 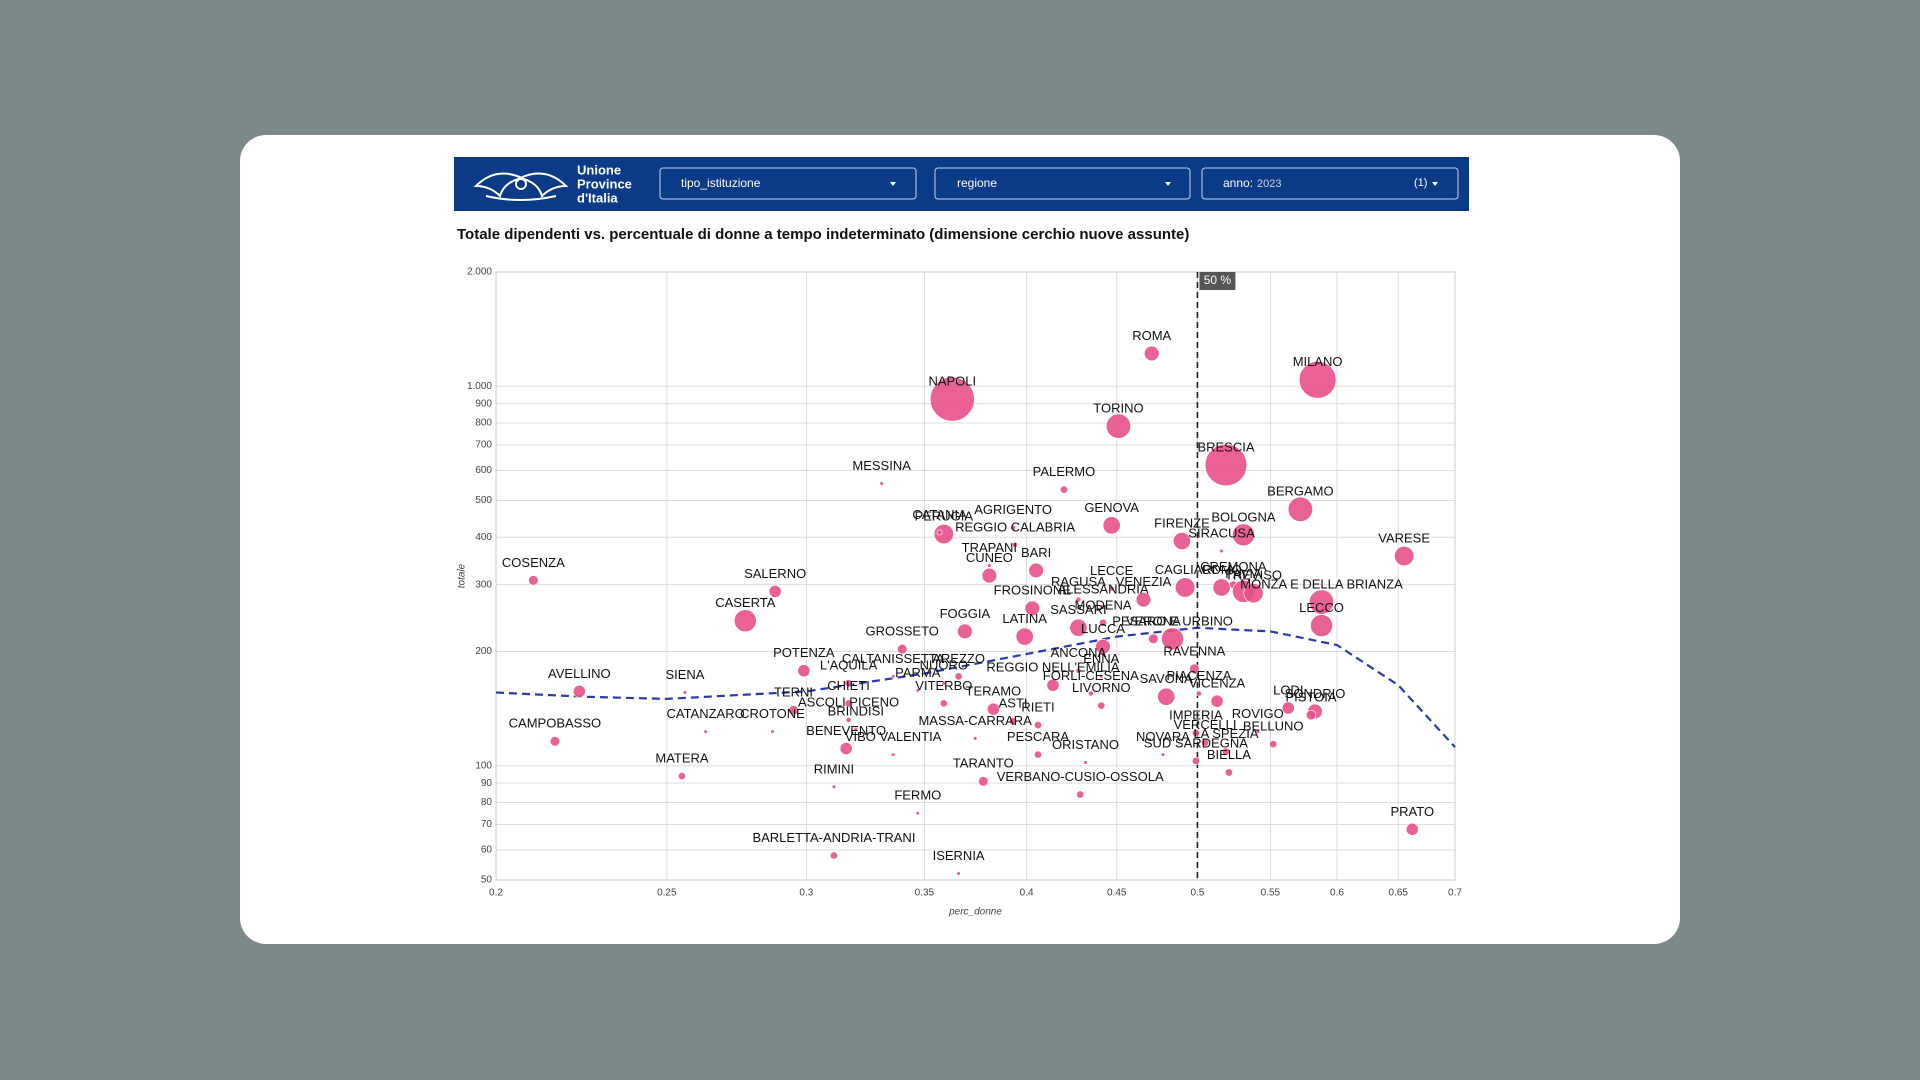 I want to click on dropdown-label: regione, so click(x=977, y=183).